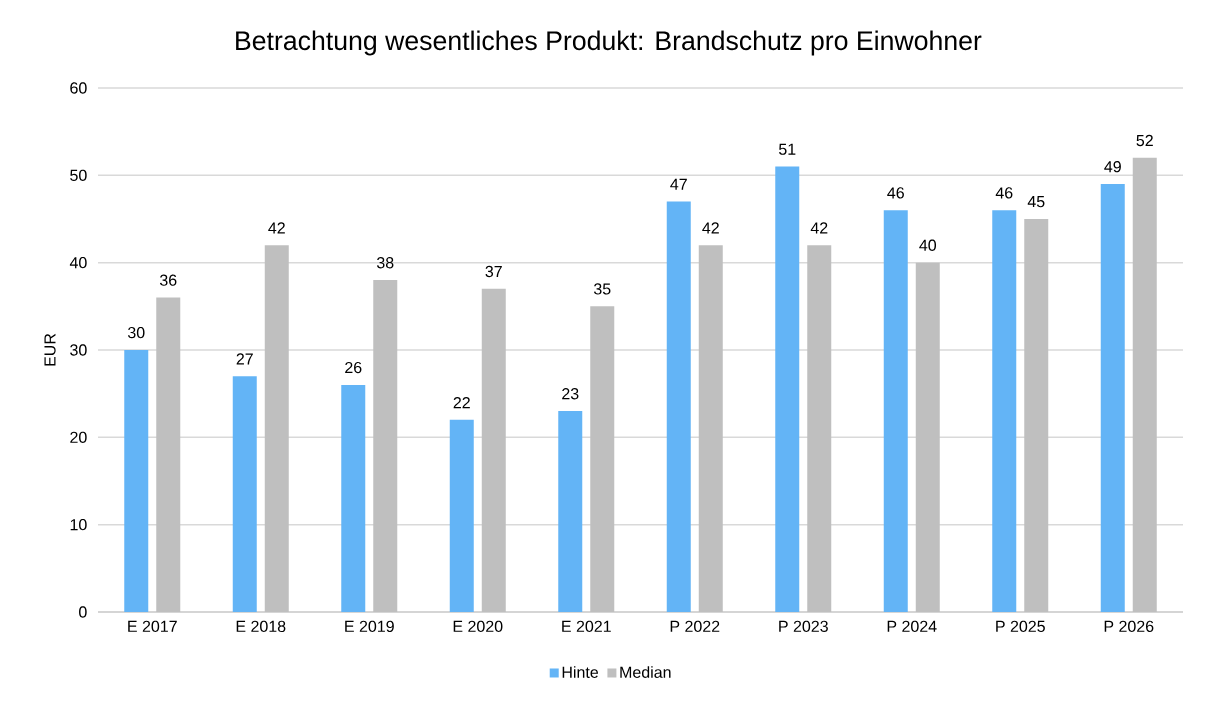 The height and width of the screenshot is (702, 1210). Describe the element at coordinates (787, 149) in the screenshot. I see `data-label: 51` at that location.